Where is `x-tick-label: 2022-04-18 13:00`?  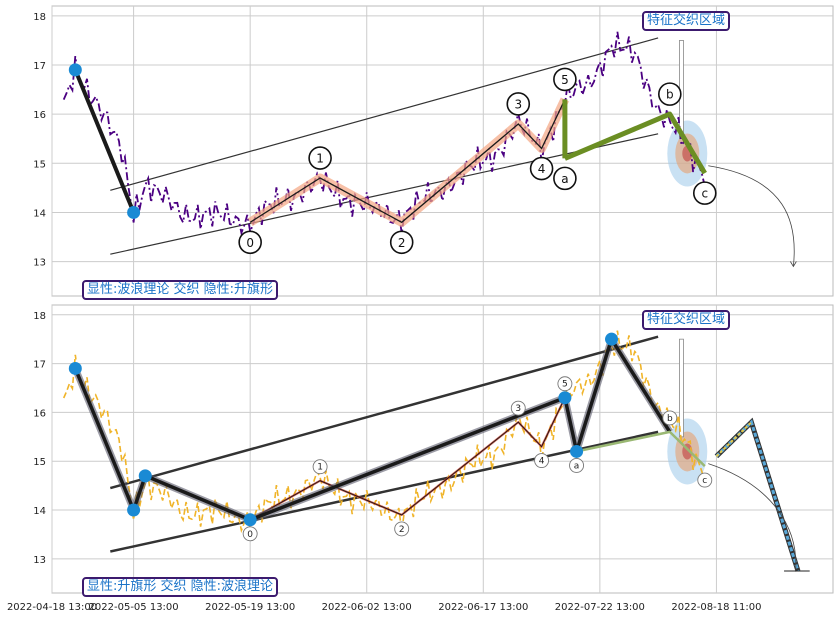 x-tick-label: 2022-04-18 13:00 is located at coordinates (52, 607).